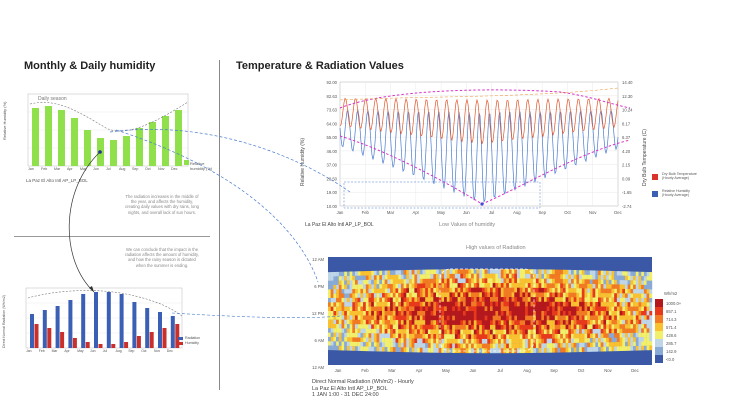 The width and height of the screenshot is (730, 411). I want to click on time-tick: 12 AM, so click(318, 367).